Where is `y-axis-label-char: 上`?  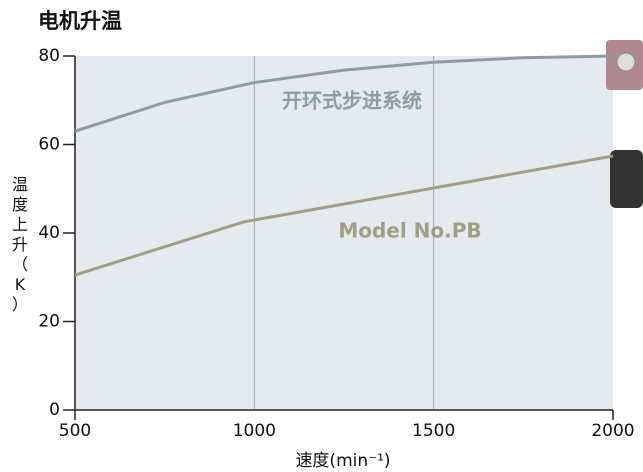
y-axis-label-char: 上 is located at coordinates (20, 224).